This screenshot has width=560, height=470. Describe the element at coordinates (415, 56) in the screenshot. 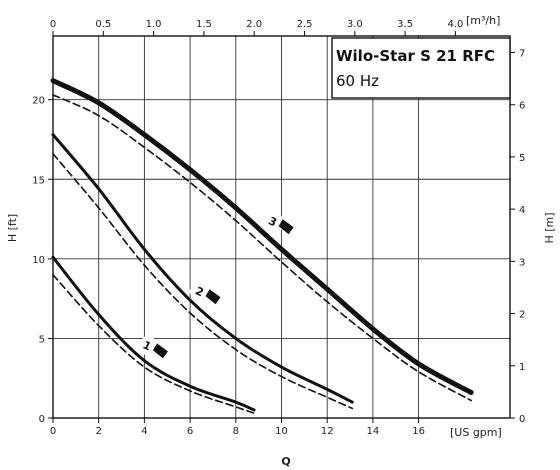

I see `chart-title: Wilo-Star S 21 RFC` at that location.